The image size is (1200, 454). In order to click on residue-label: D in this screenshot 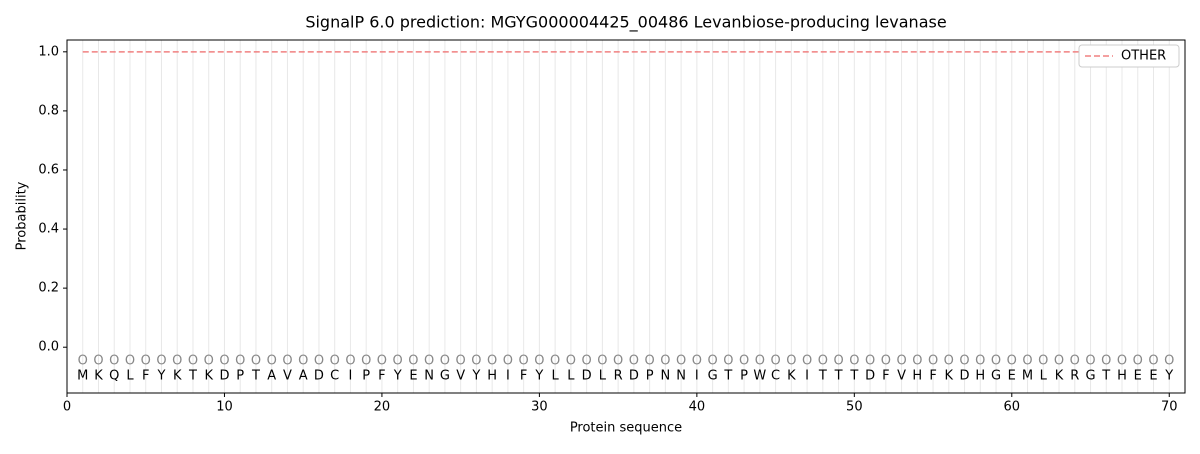, I will do `click(224, 376)`.